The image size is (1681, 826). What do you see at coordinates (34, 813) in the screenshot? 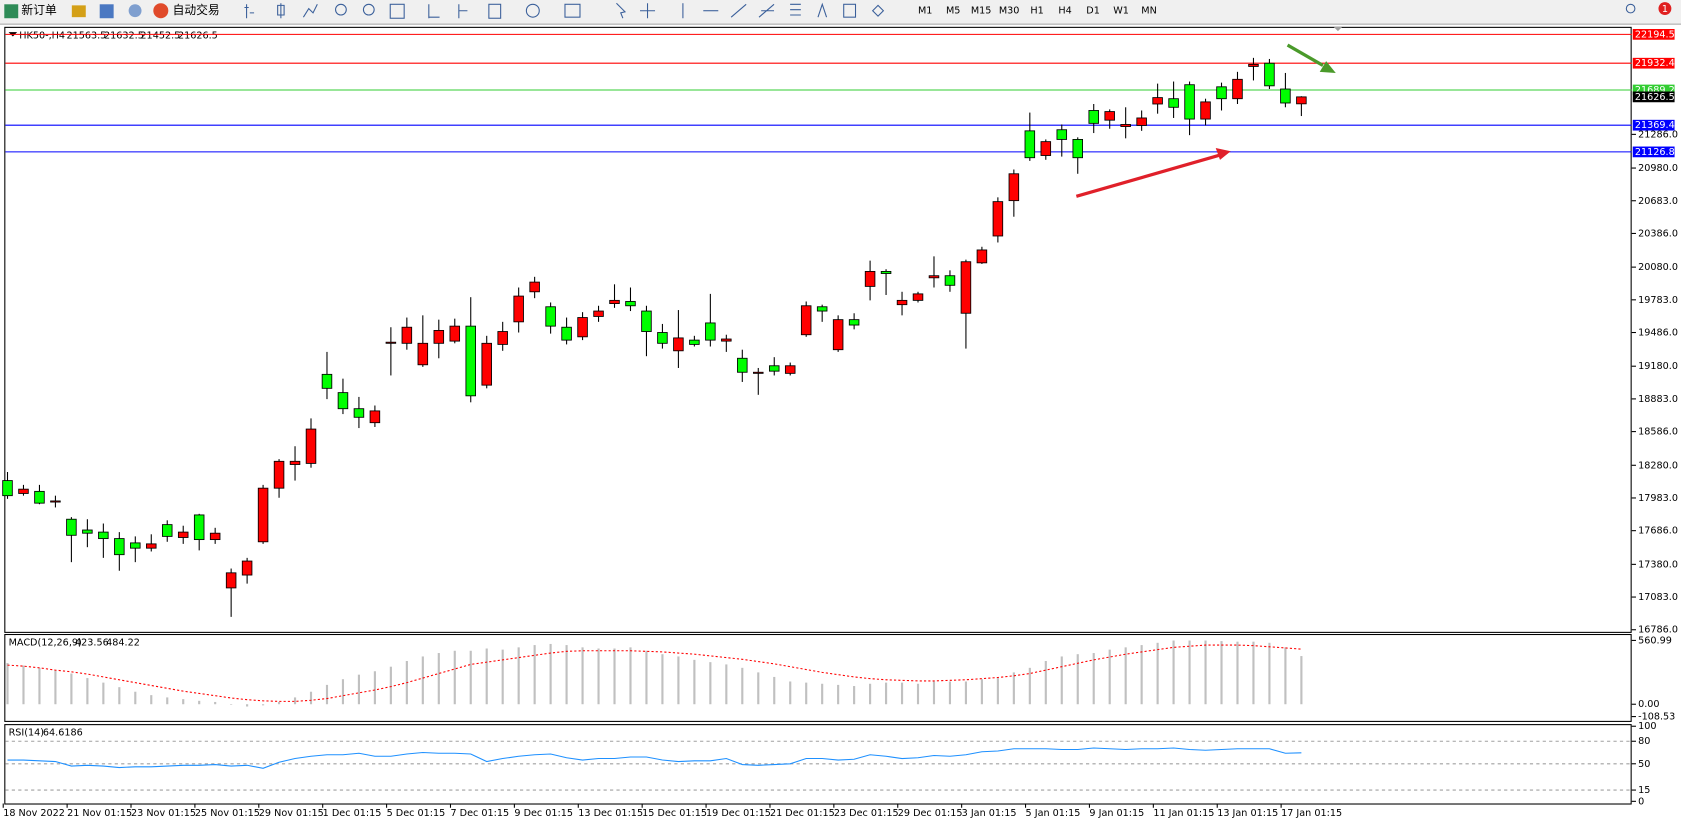
I see `x-tick-label: 18 Nov 2022` at bounding box center [34, 813].